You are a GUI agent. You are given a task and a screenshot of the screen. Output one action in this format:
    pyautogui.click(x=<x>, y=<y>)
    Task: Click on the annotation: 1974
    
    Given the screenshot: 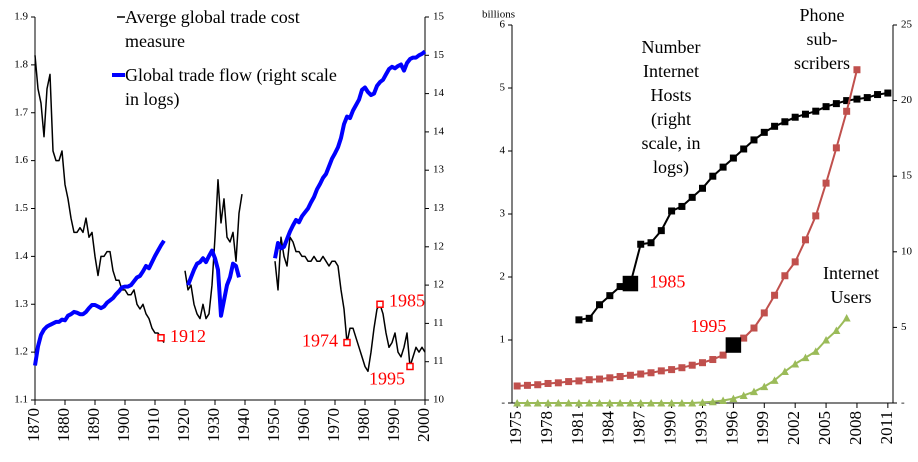 What is the action you would take?
    pyautogui.click(x=320, y=341)
    